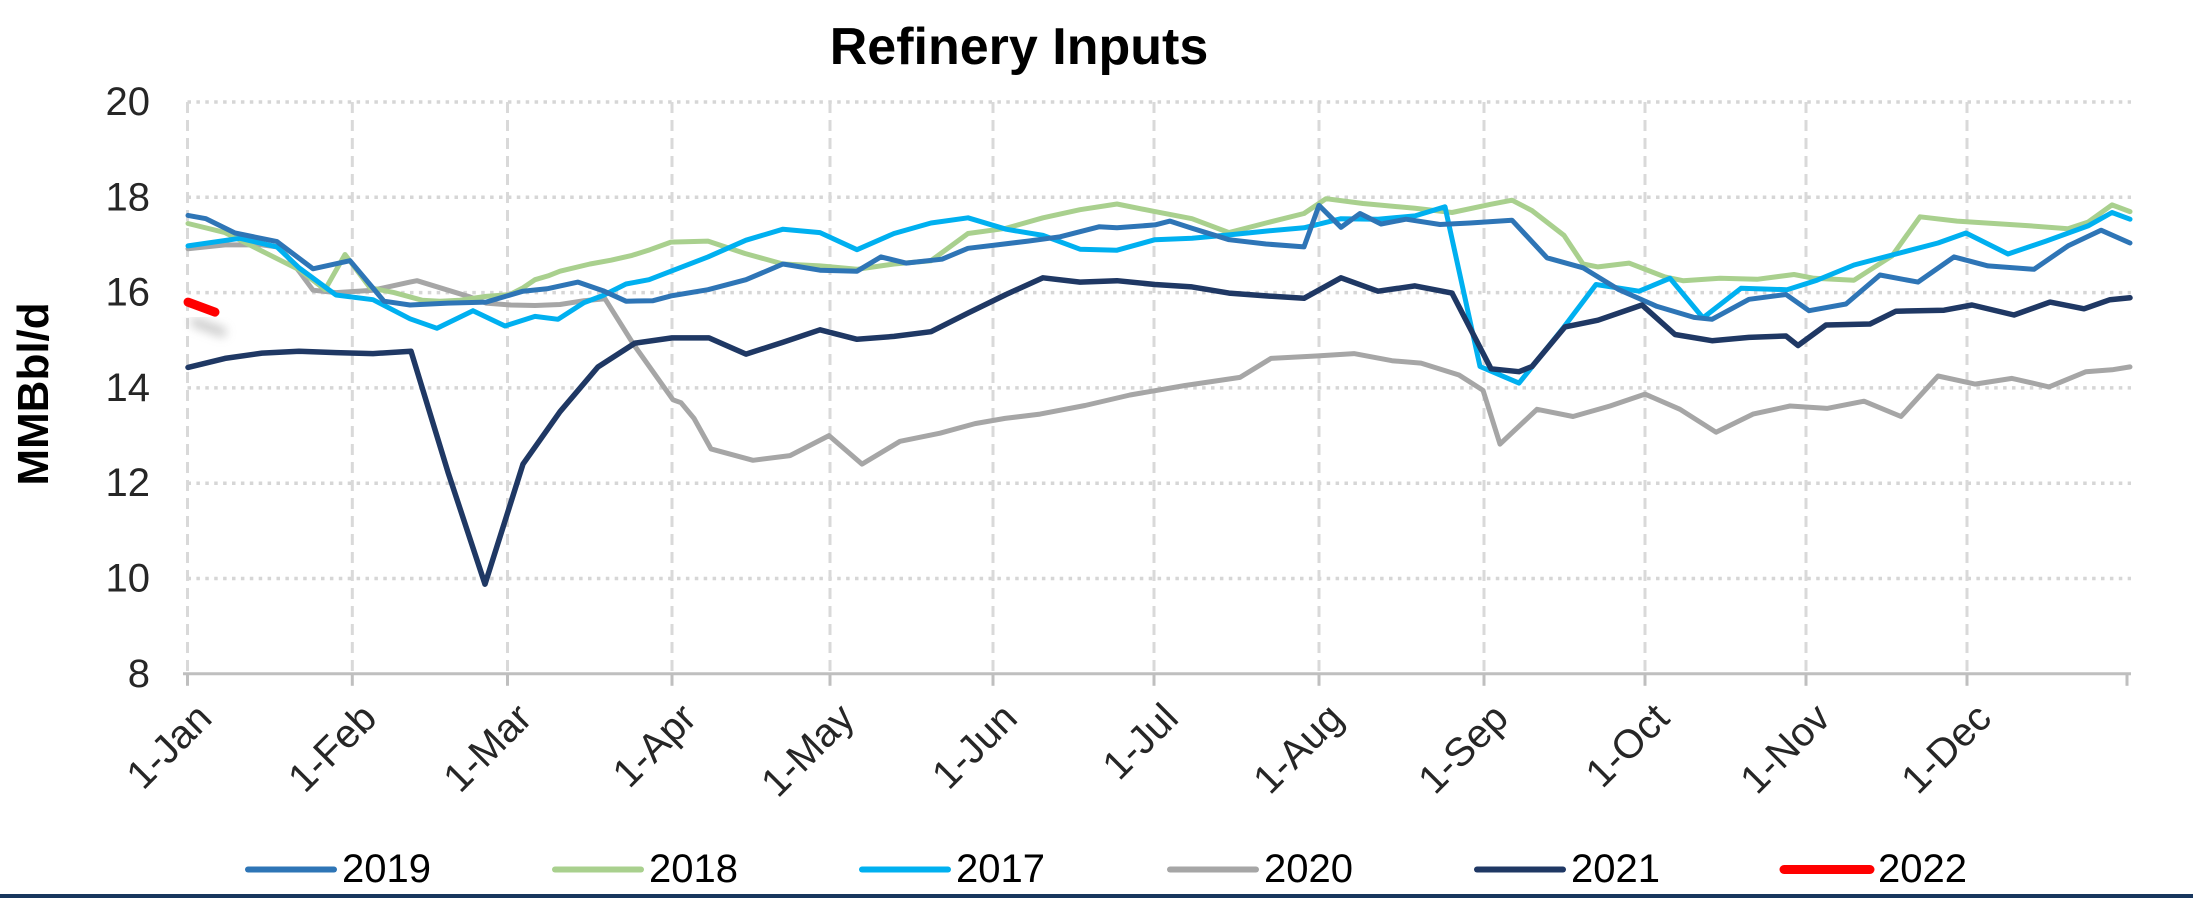 The image size is (2193, 900). I want to click on svg-text: 2018, so click(693, 869).